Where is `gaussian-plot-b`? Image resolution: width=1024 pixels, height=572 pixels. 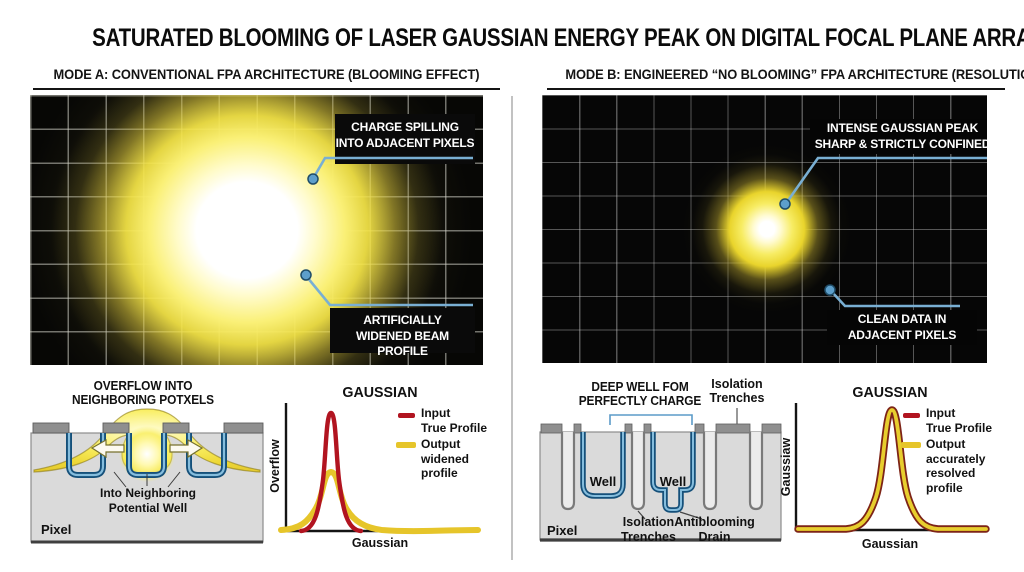
gaussian-plot-b is located at coordinates (892, 468).